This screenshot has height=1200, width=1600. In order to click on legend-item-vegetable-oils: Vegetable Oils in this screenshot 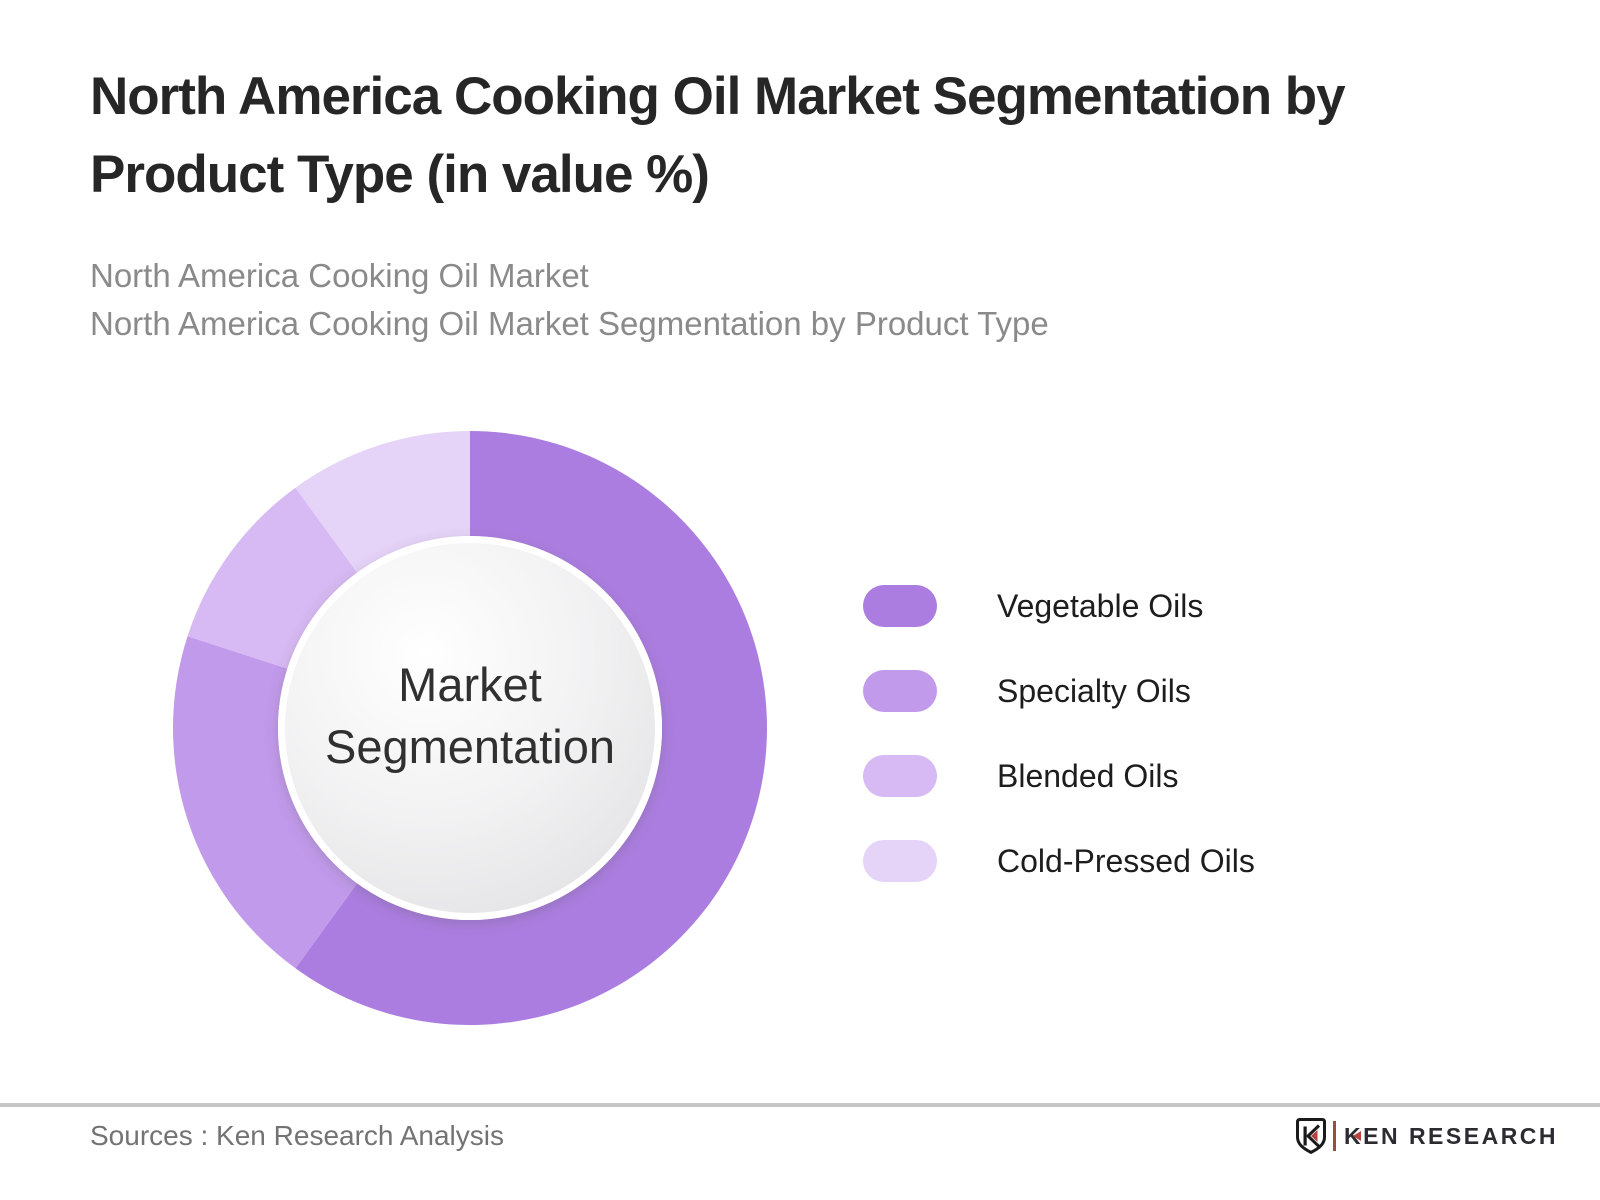, I will do `click(1059, 606)`.